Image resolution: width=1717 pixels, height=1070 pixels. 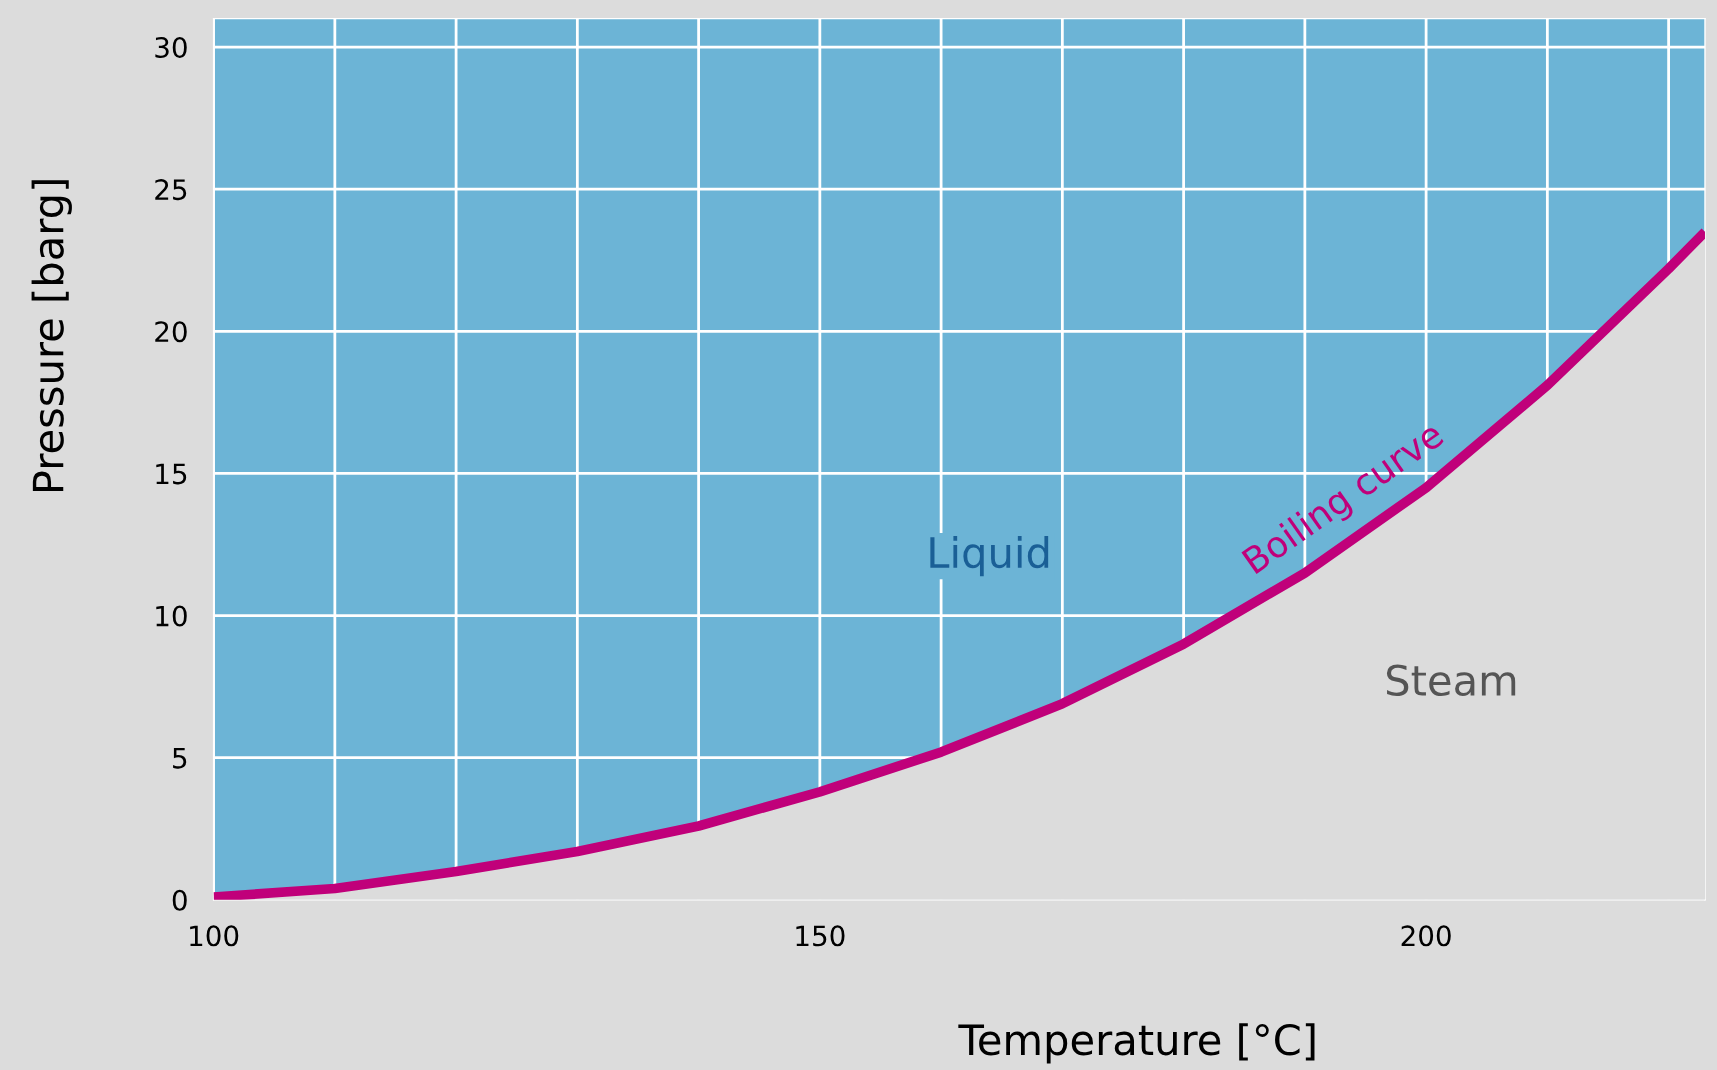 I want to click on y-tick-label: 10, so click(x=171, y=616).